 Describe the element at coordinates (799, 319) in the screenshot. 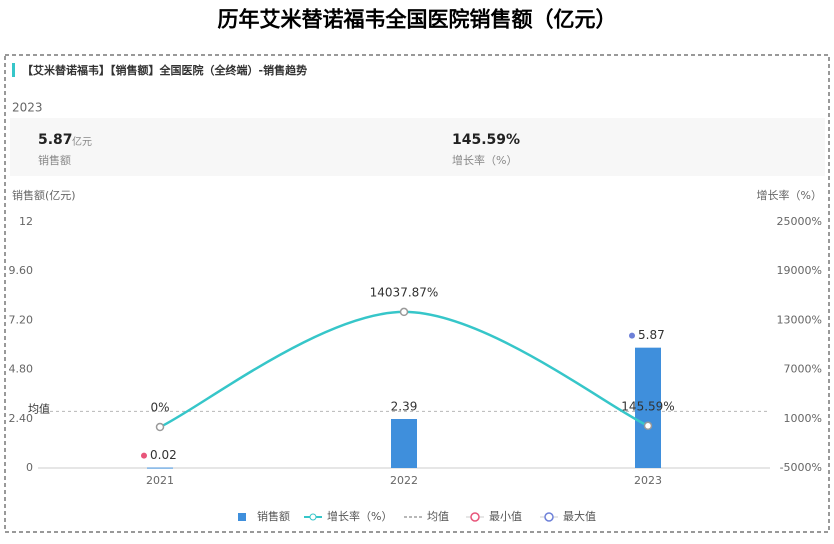

I see `y2-tick-label: 13000%` at that location.